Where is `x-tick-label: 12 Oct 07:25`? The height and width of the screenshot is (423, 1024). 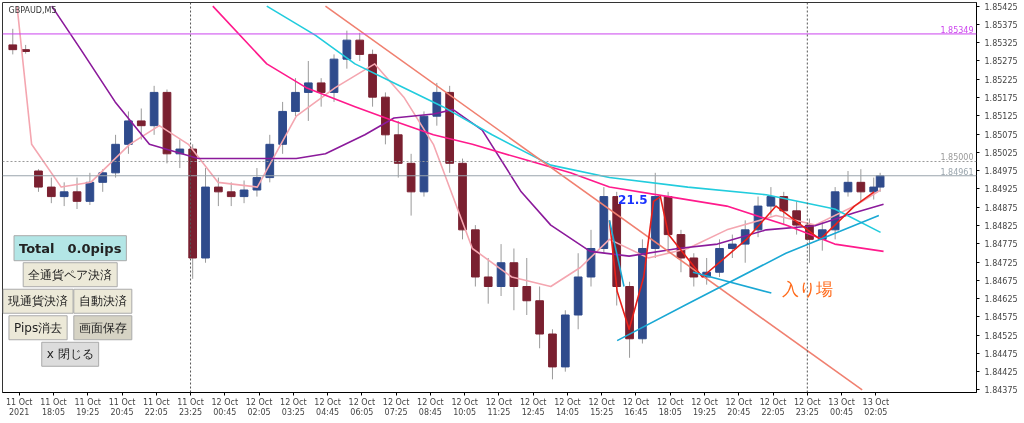 x-tick-label: 12 Oct 07:25 is located at coordinates (396, 407).